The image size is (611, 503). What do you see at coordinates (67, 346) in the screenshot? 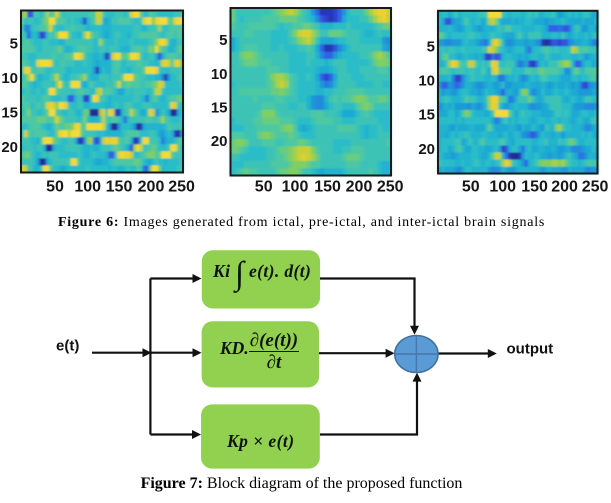
I see `svg-text: e(t)` at bounding box center [67, 346].